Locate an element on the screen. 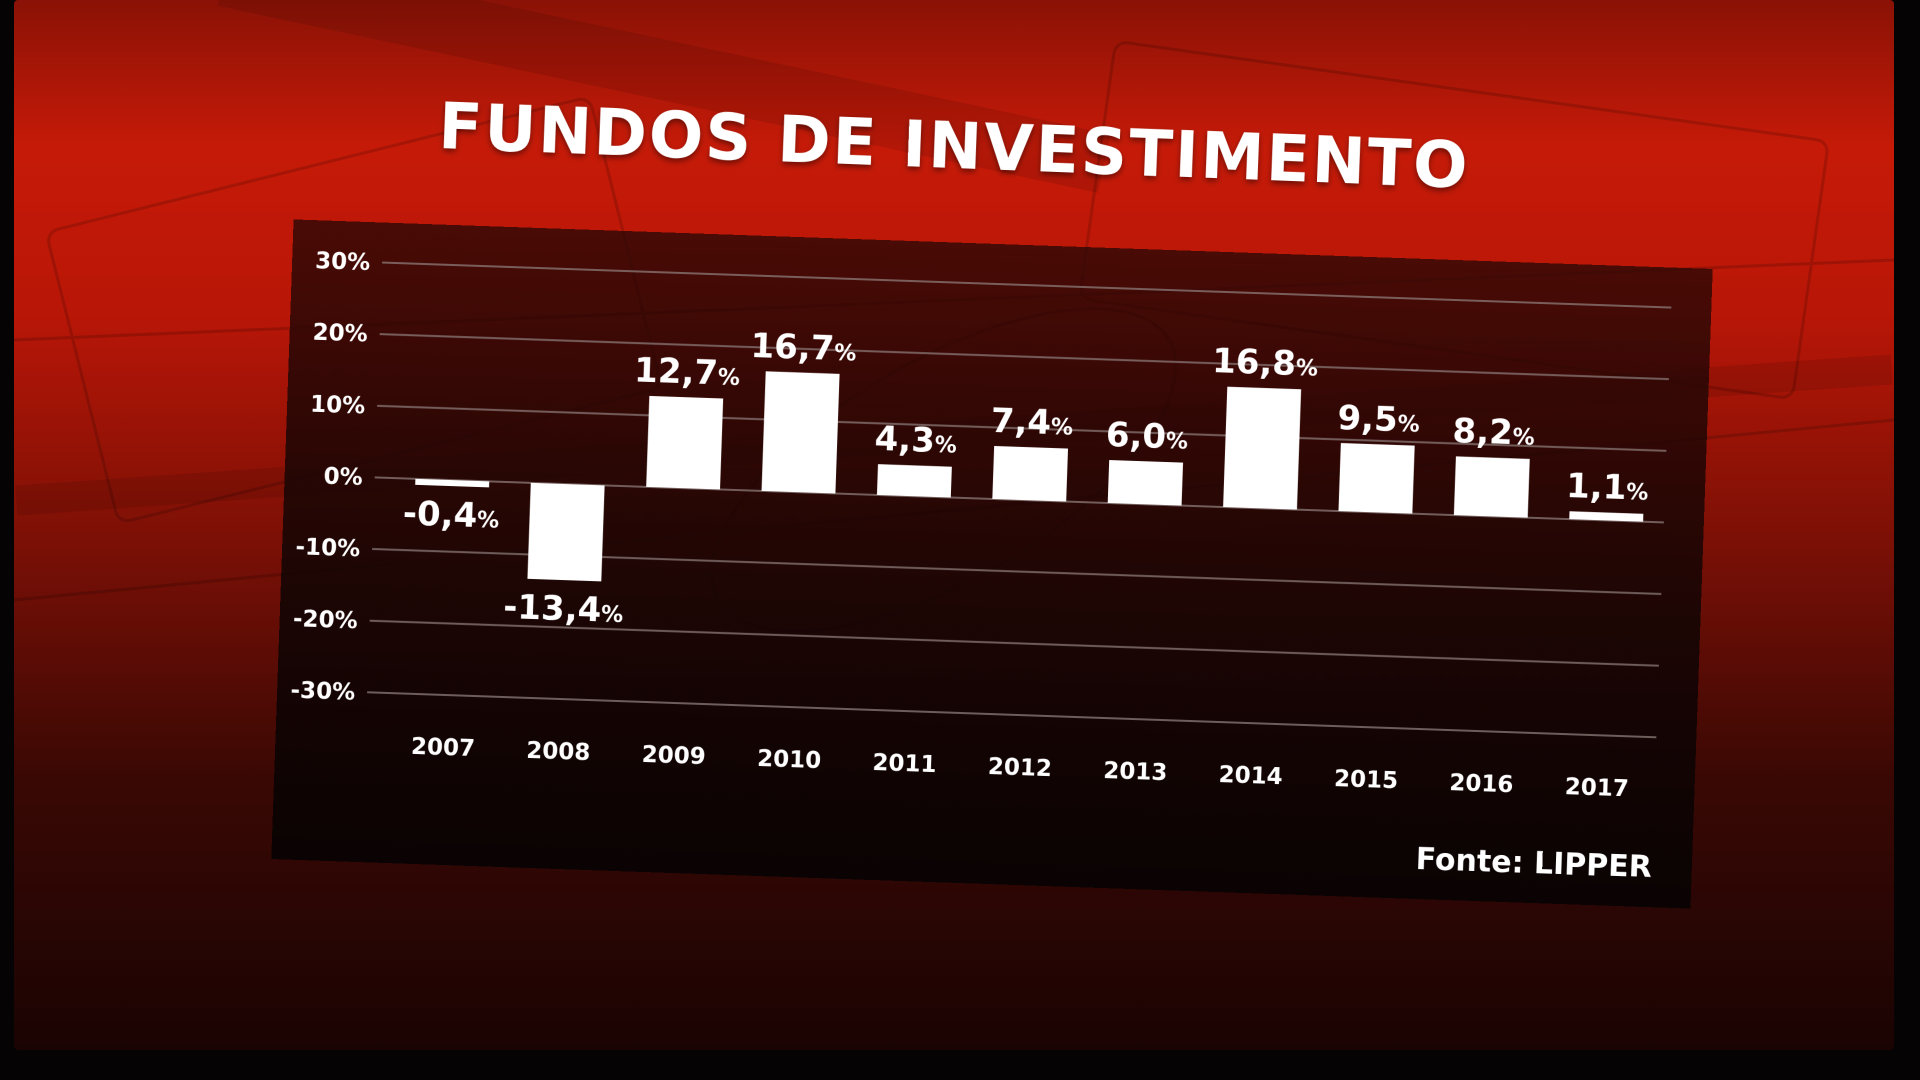 The width and height of the screenshot is (1920, 1080). data-label-2011: 4,3% is located at coordinates (916, 440).